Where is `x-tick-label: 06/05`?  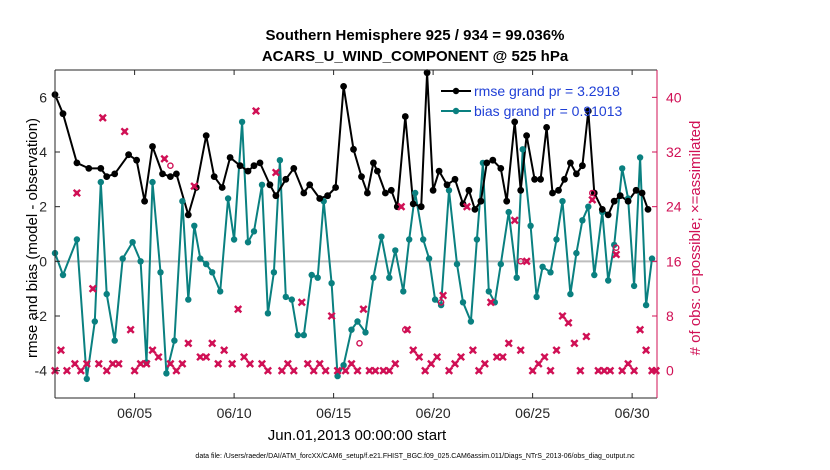 x-tick-label: 06/05 is located at coordinates (134, 413).